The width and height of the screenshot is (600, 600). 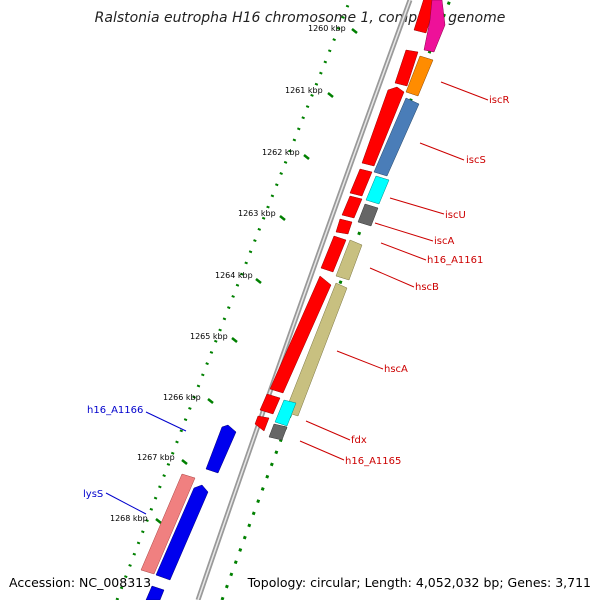 What do you see at coordinates (396, 369) in the screenshot?
I see `gene-label: hscA` at bounding box center [396, 369].